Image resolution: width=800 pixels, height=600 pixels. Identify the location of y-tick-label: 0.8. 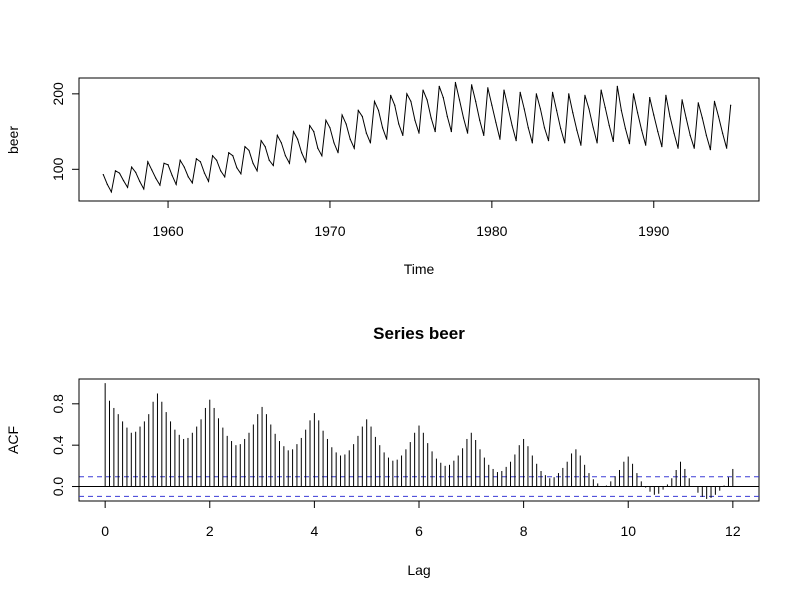
(58, 404).